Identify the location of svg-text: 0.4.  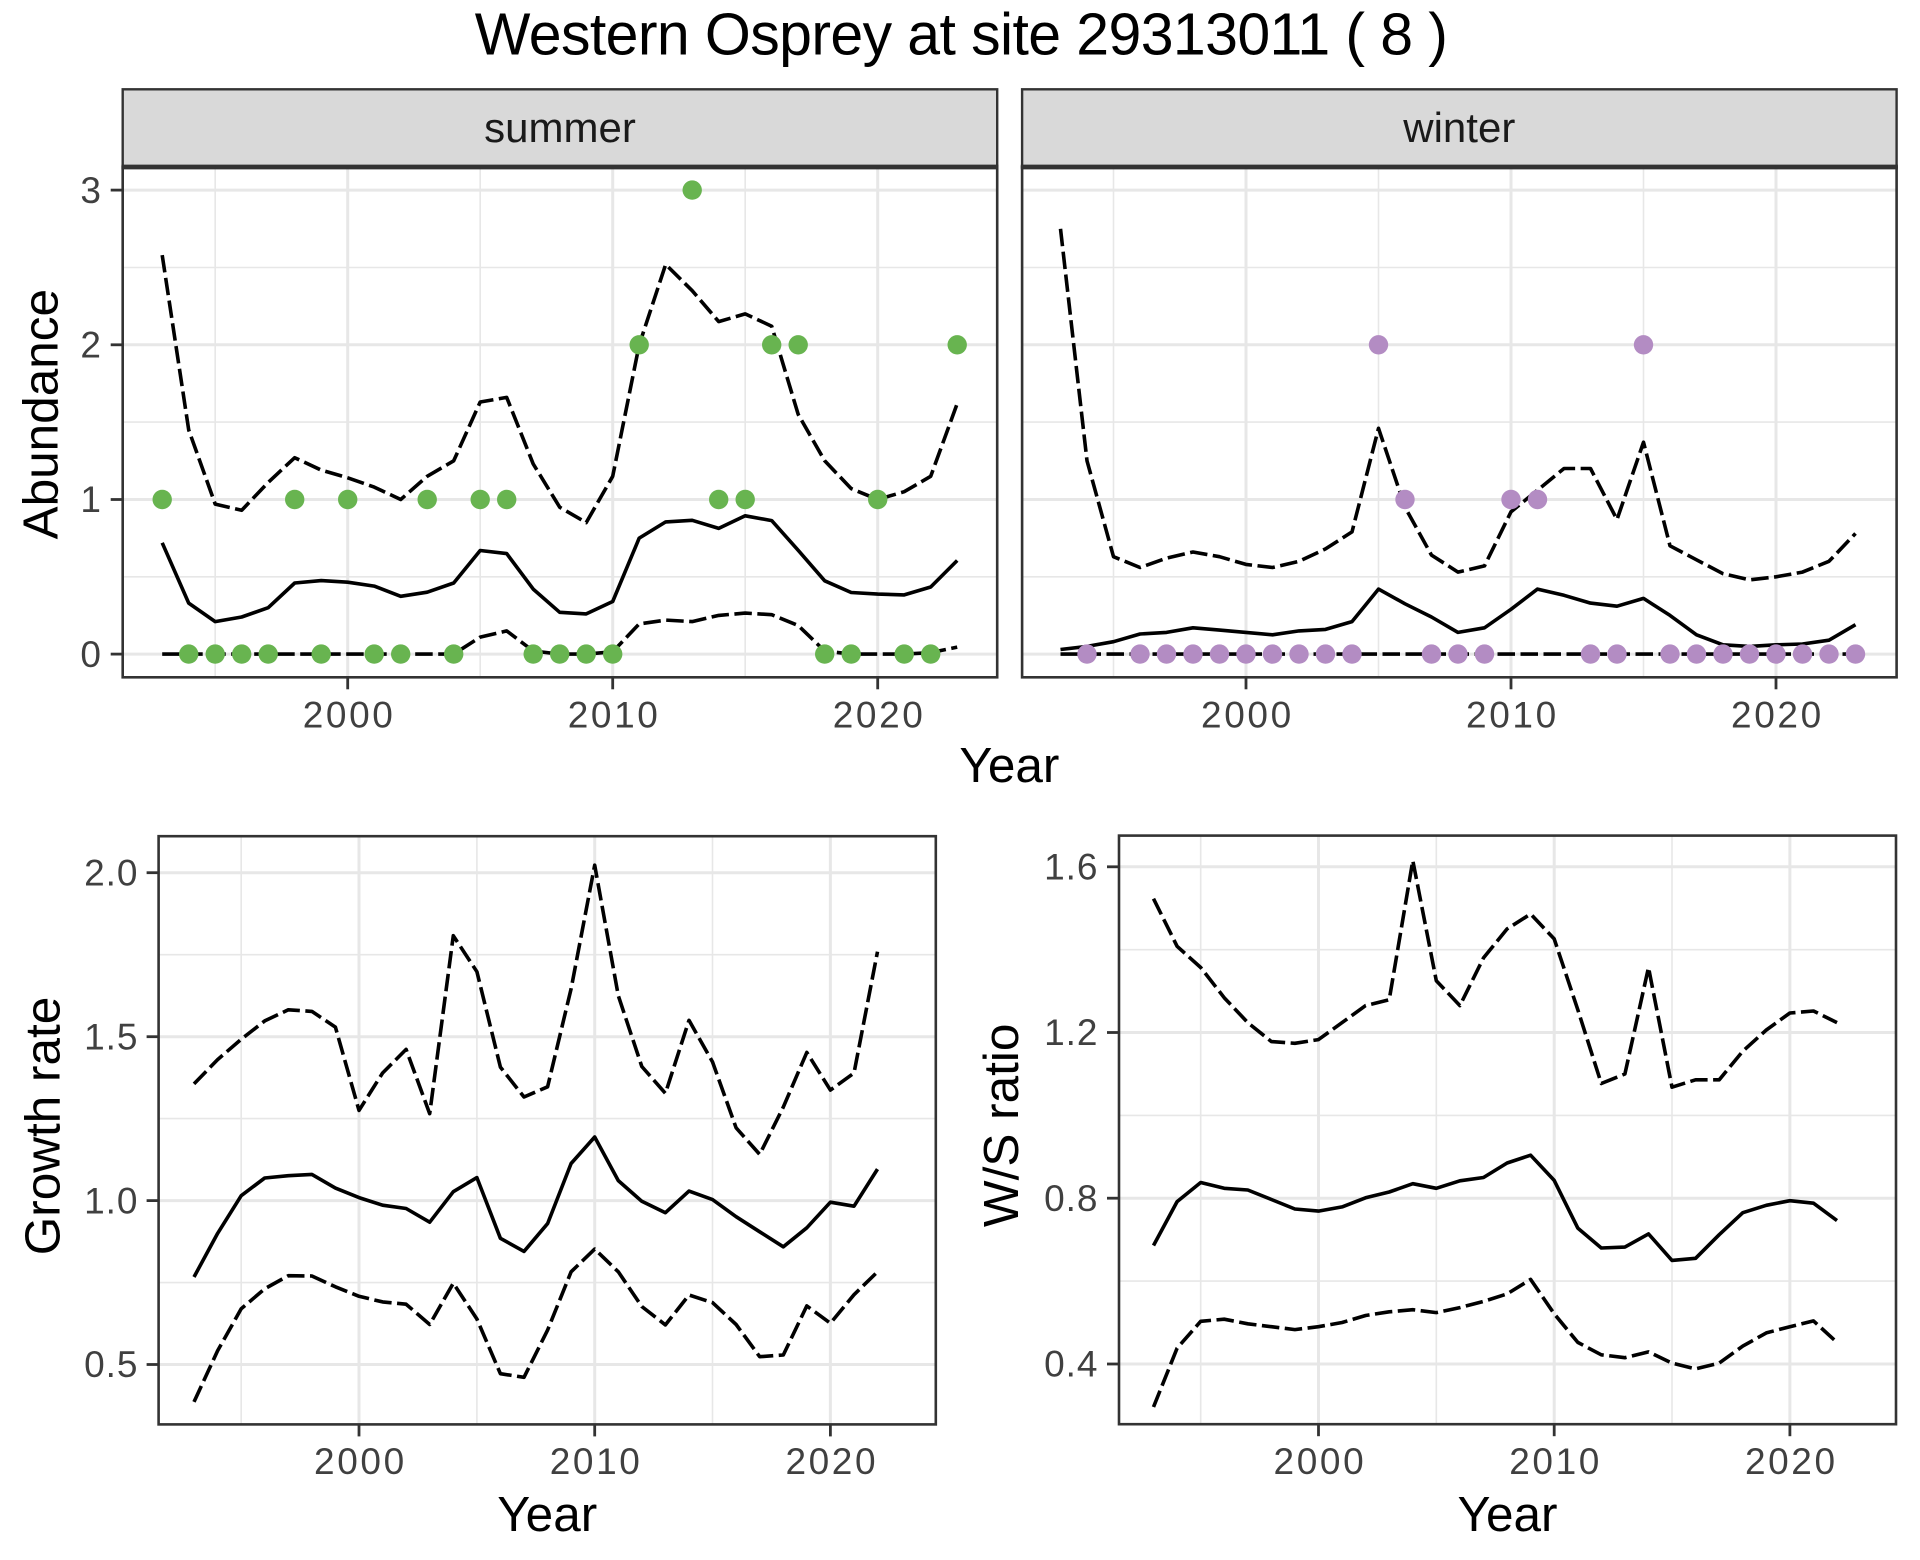
(1071, 1364).